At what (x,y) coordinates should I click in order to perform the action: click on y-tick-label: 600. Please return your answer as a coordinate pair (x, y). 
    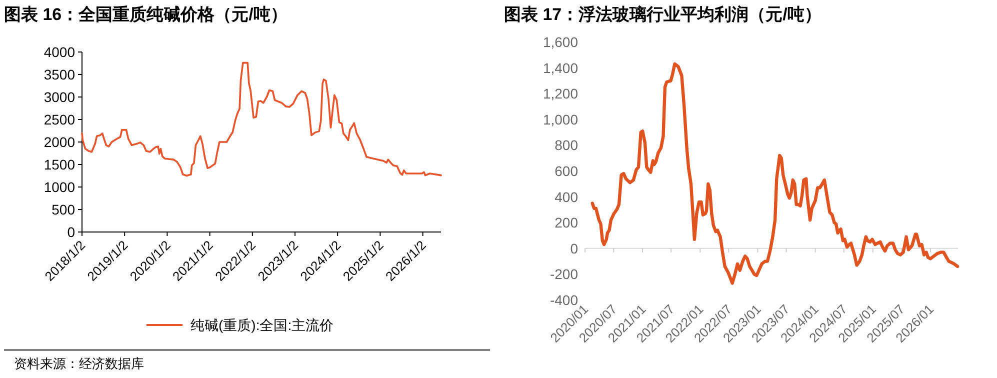
    Looking at the image, I should click on (566, 171).